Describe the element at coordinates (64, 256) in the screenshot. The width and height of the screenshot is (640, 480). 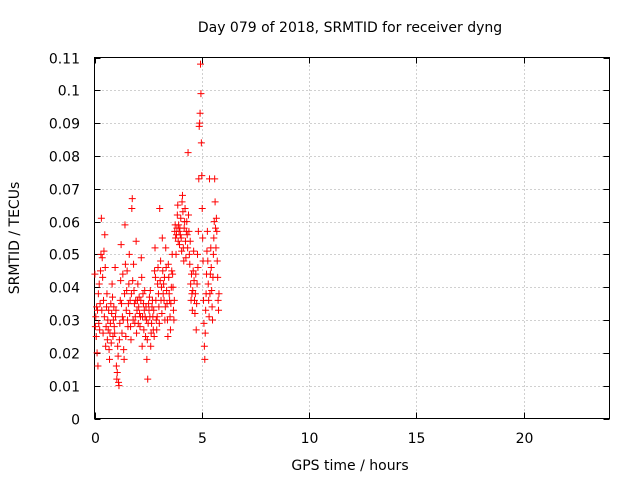
I see `y-tick-label: 0.05` at that location.